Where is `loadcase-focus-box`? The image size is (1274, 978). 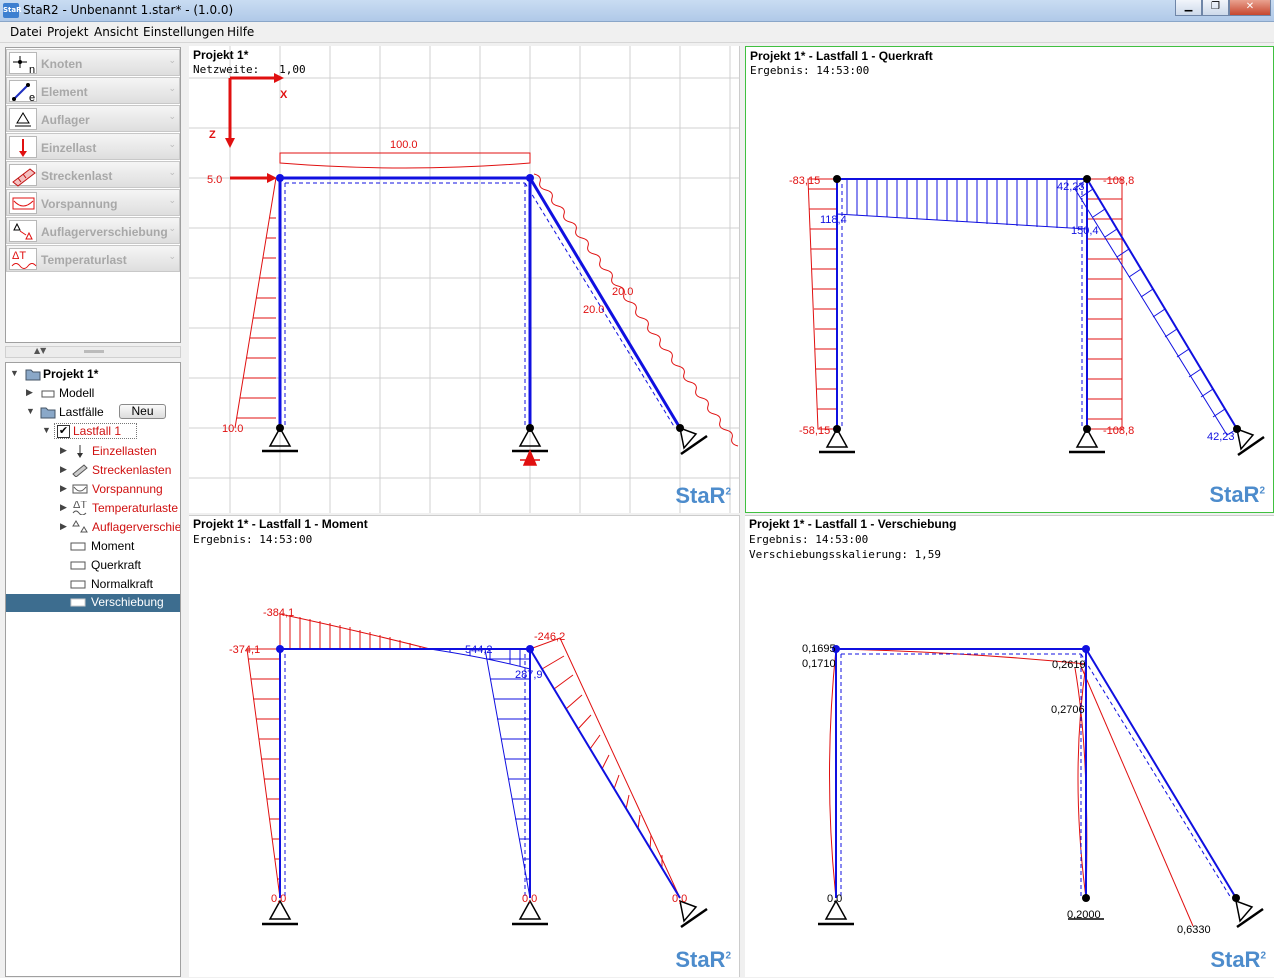 loadcase-focus-box is located at coordinates (95, 431).